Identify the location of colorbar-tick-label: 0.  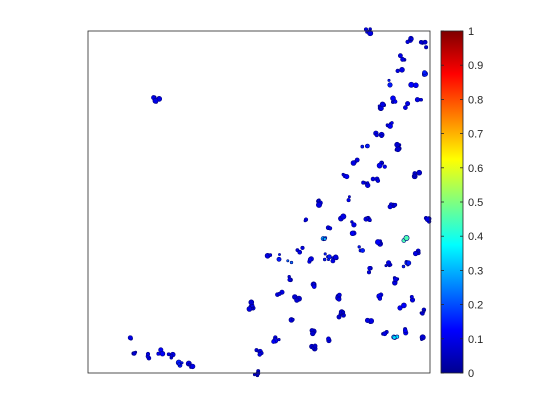
(471, 374).